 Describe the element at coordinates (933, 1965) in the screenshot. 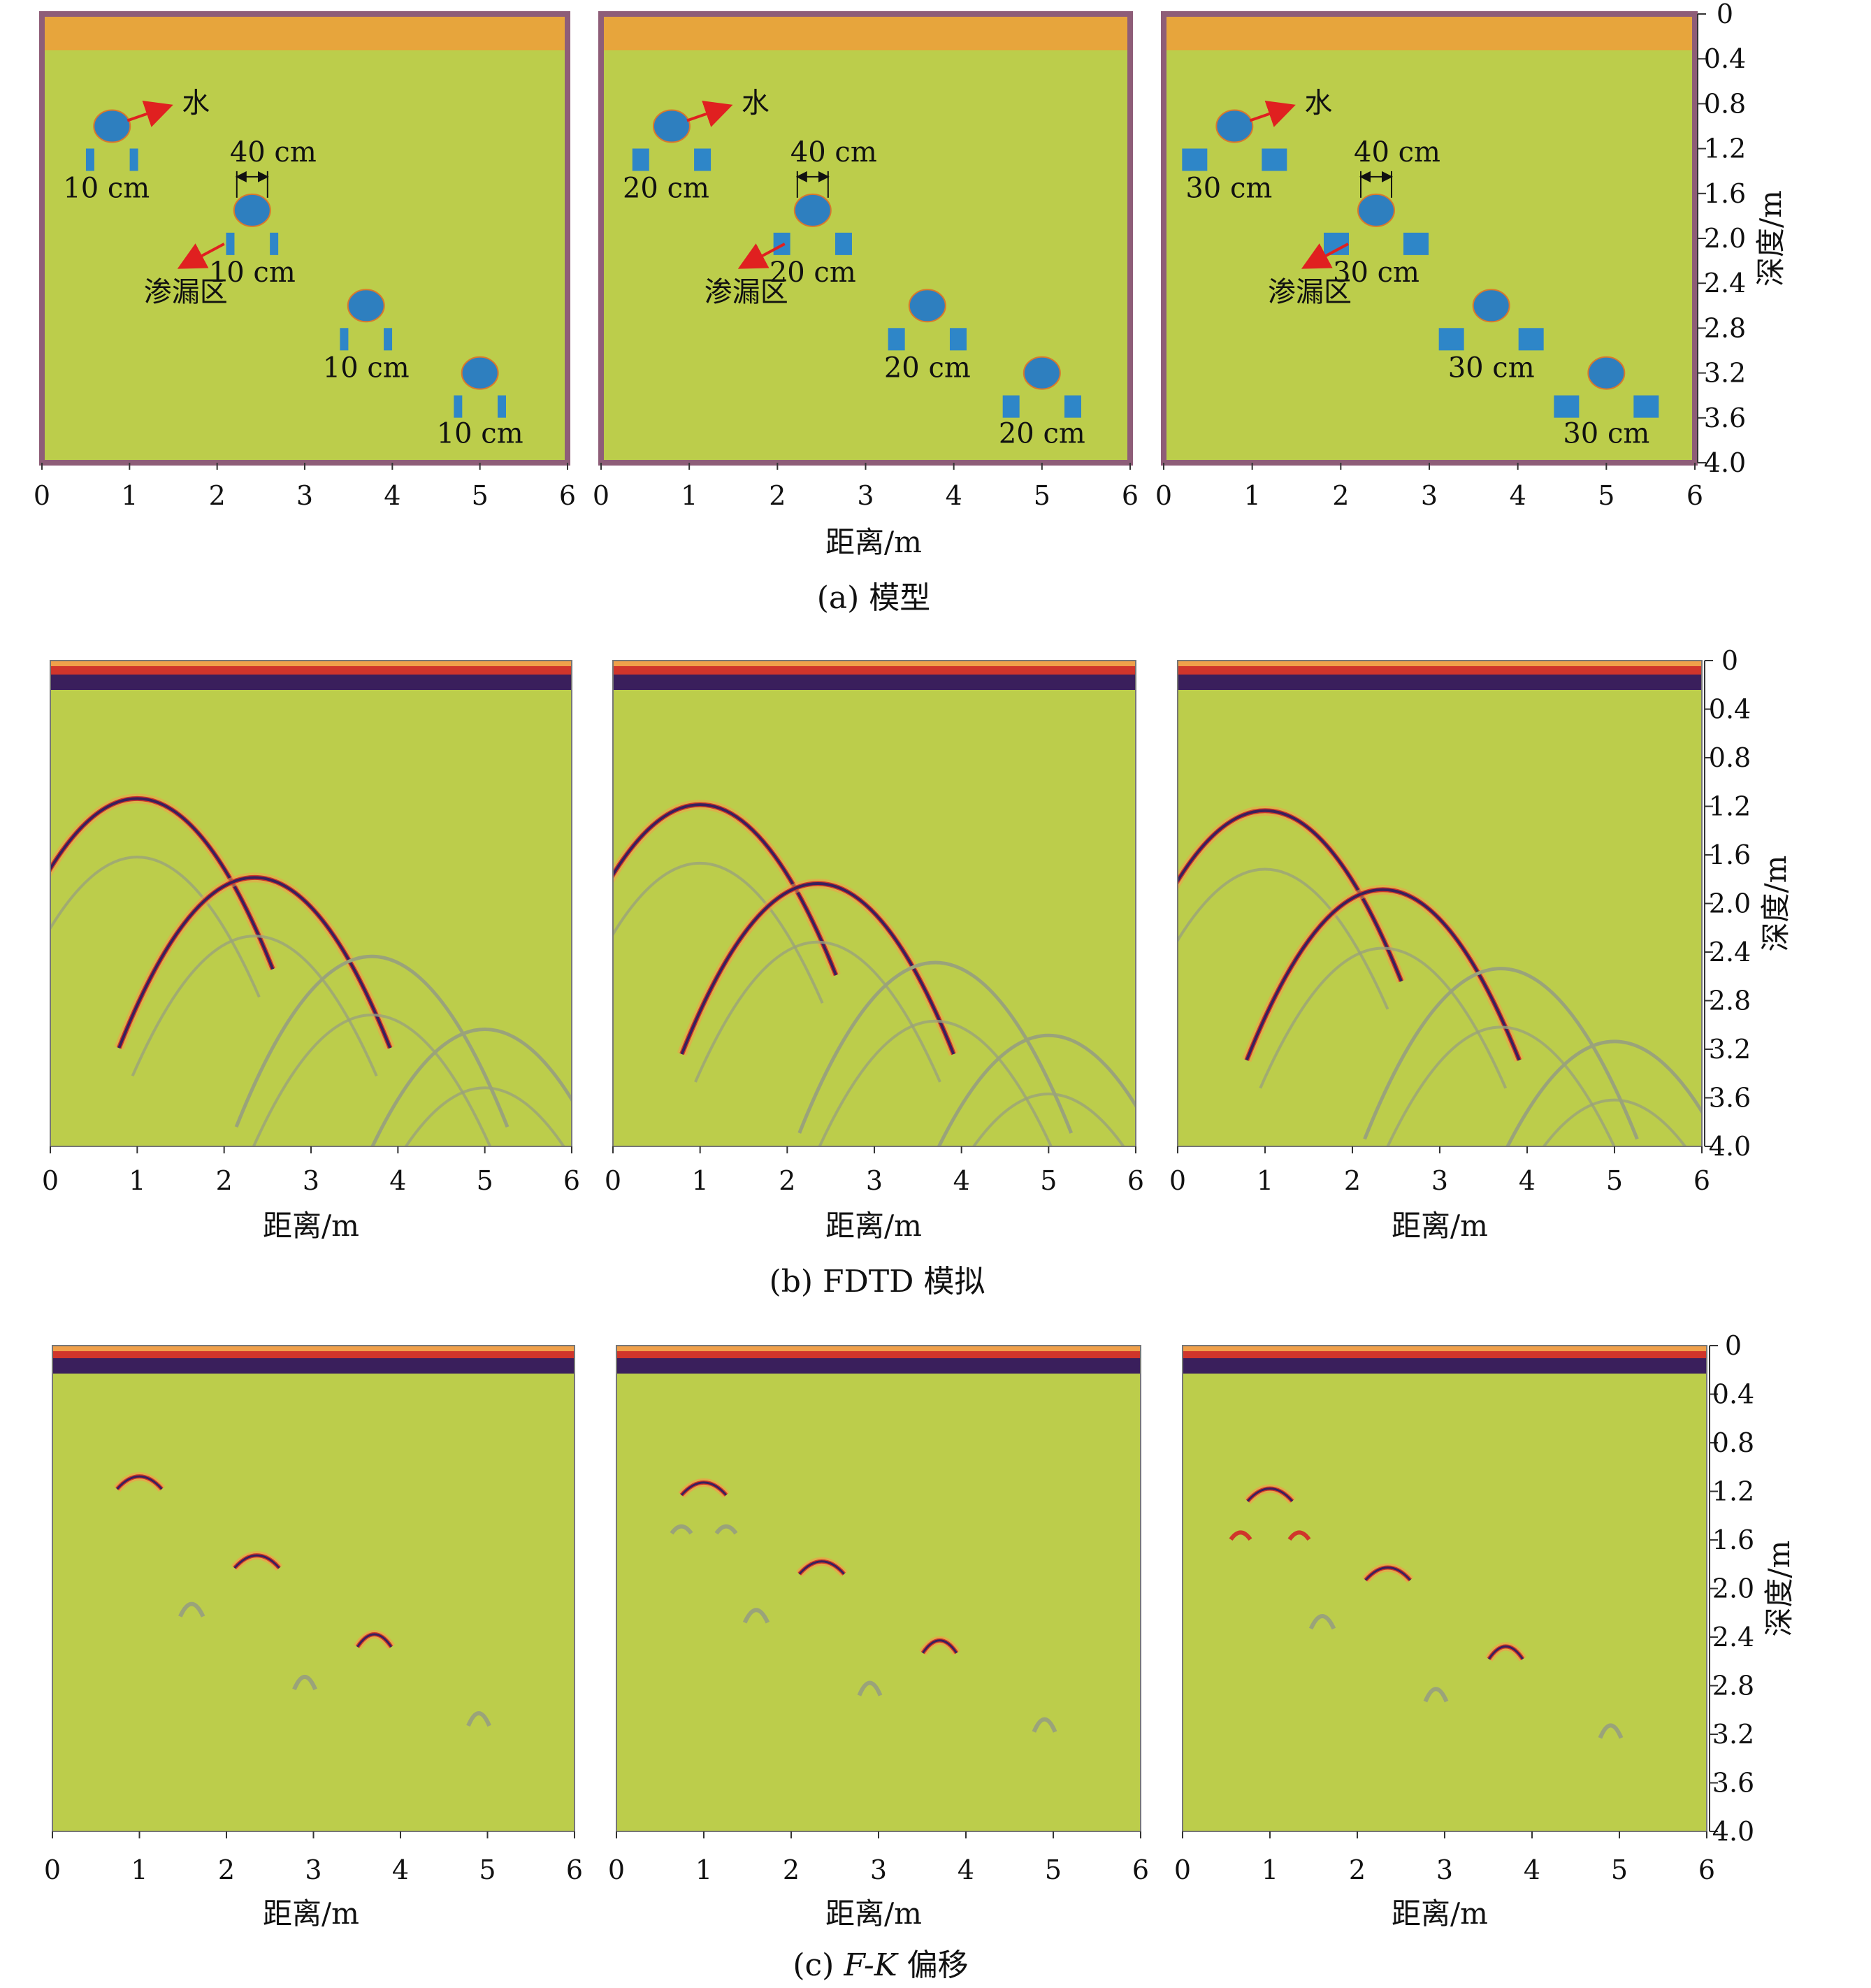

I see `caption-c-suffix: 偏移` at that location.